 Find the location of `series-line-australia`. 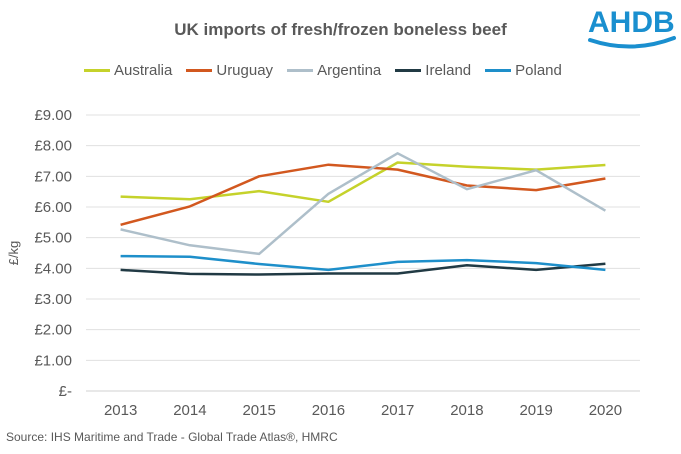

series-line-australia is located at coordinates (363, 182).